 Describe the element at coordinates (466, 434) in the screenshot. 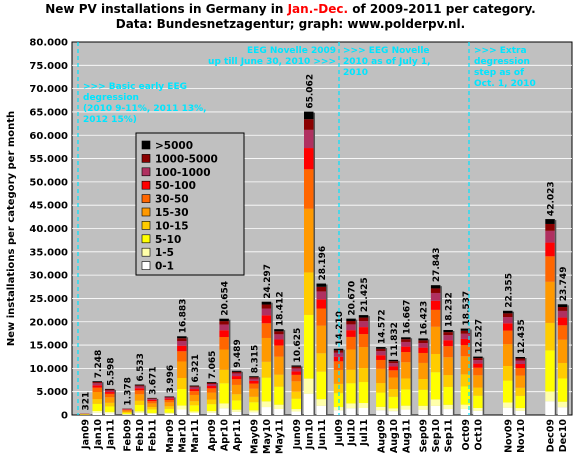

I see `x-tick-label-Oct09: Oct09` at that location.